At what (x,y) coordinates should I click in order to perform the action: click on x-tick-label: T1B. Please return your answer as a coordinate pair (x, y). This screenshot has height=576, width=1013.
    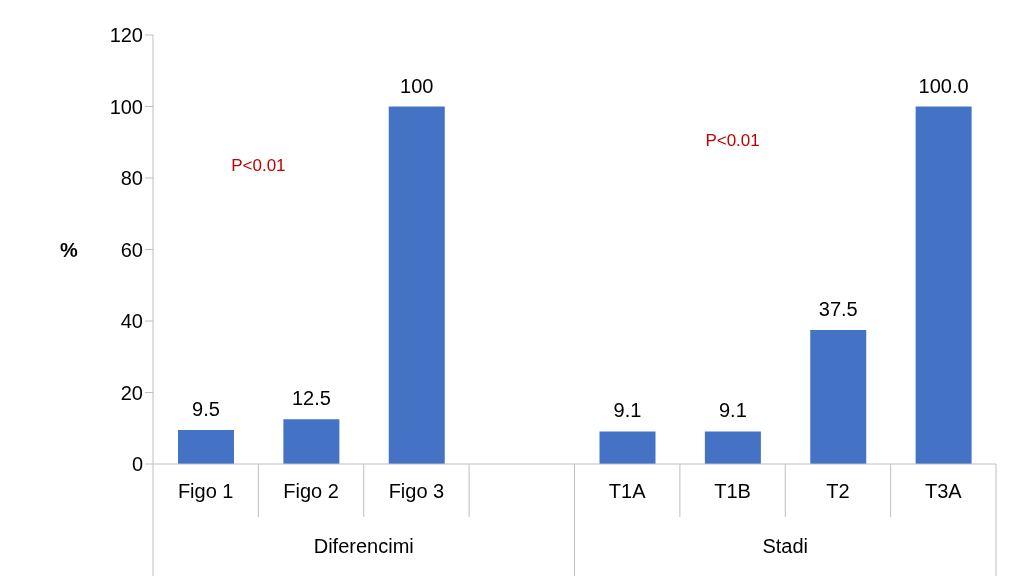
    Looking at the image, I should click on (732, 491).